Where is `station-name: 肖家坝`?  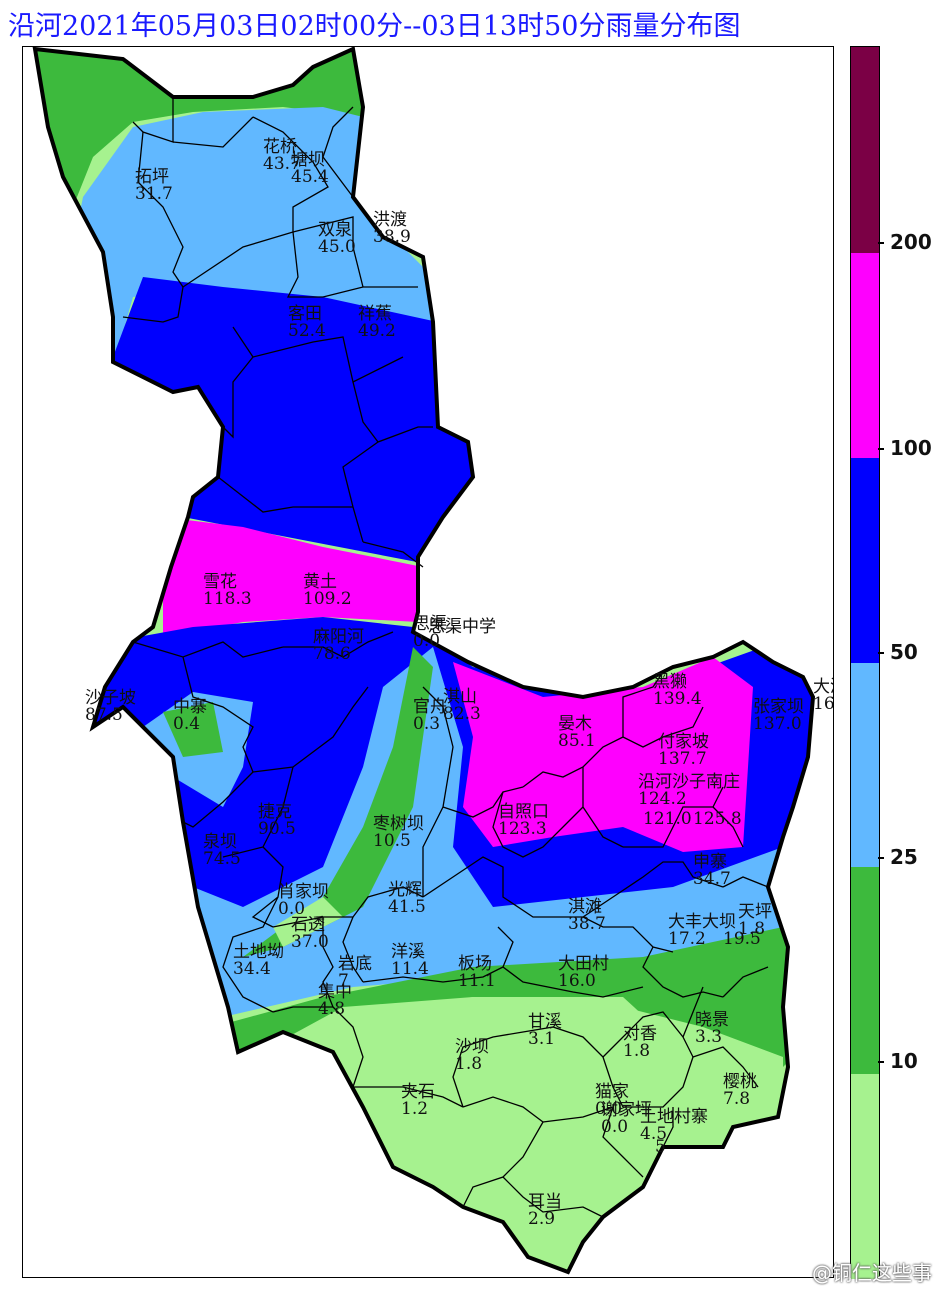
station-name: 肖家坝 is located at coordinates (303, 892).